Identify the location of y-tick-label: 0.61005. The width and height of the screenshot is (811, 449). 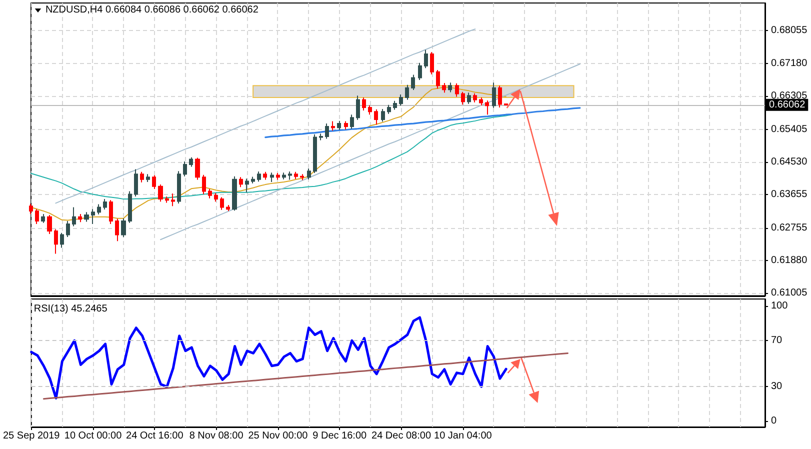
(789, 293).